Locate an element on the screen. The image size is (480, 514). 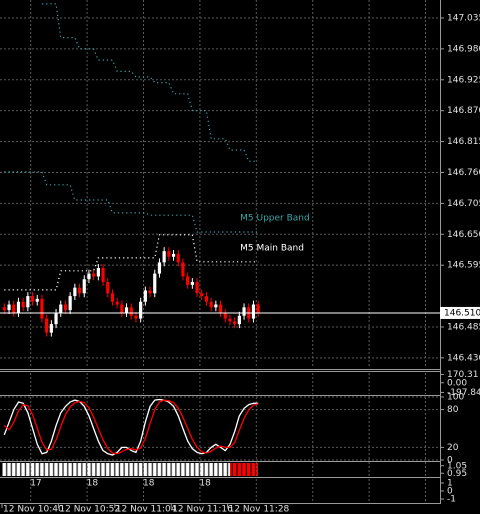
y-tick-label: 146.870 is located at coordinates (463, 111).